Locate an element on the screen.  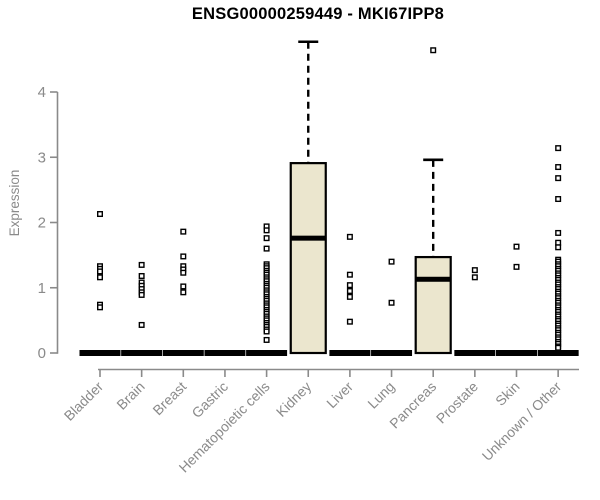
x-tick-label: Brain is located at coordinates (130, 395).